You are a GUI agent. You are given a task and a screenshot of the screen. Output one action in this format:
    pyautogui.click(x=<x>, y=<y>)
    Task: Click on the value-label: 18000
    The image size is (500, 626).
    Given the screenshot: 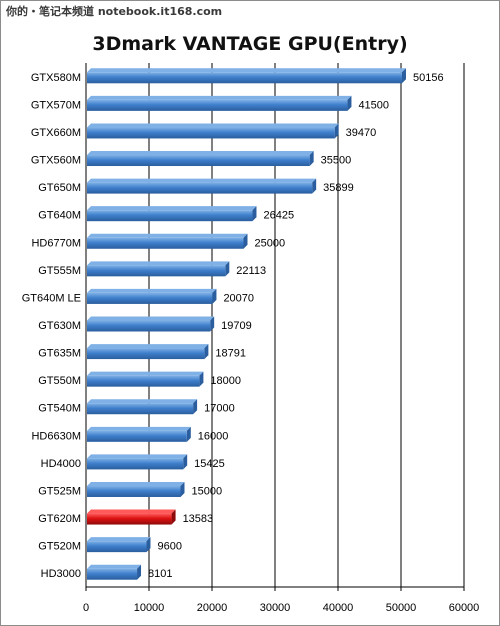 What is the action you would take?
    pyautogui.click(x=225, y=381)
    